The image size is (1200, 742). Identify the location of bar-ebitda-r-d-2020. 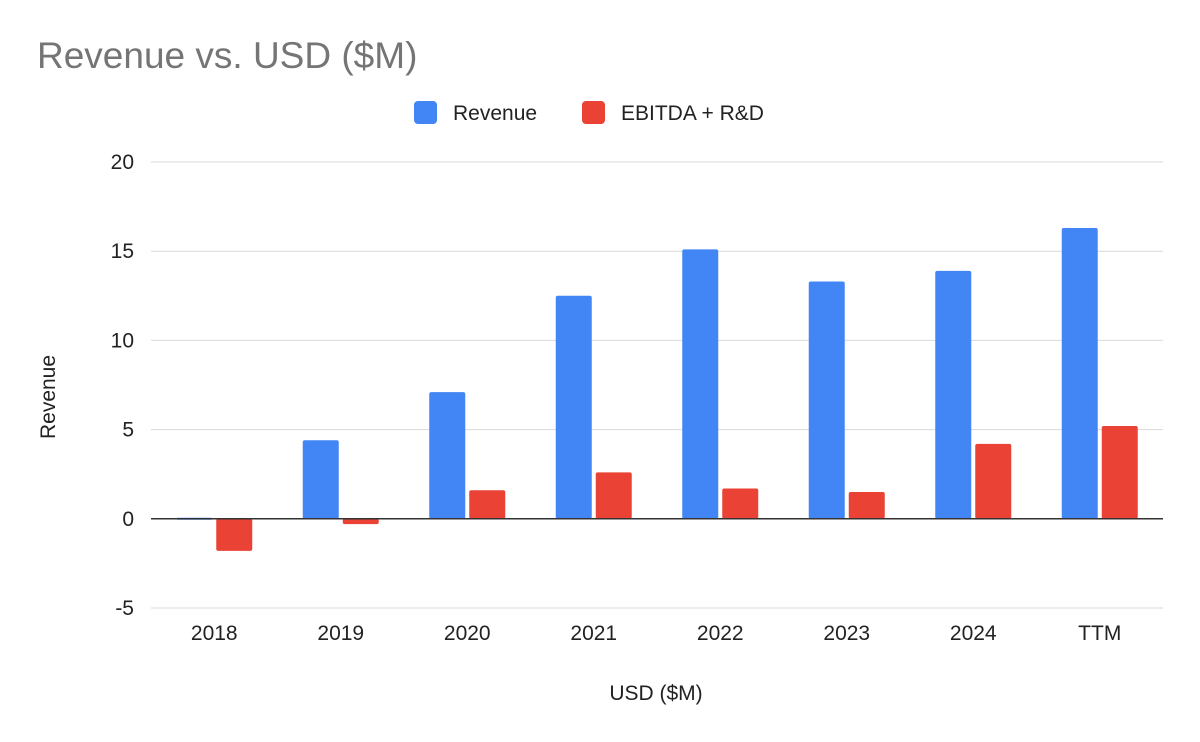
(487, 504).